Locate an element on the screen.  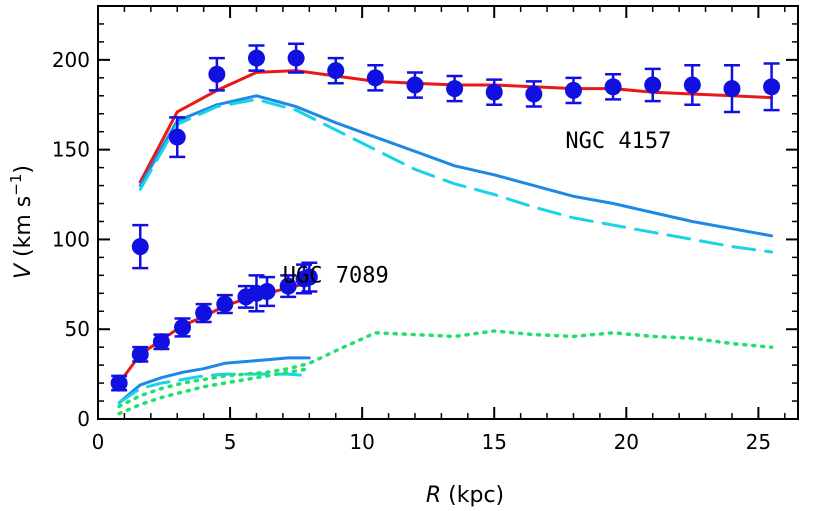
x-tick-label: 25 is located at coordinates (758, 442).